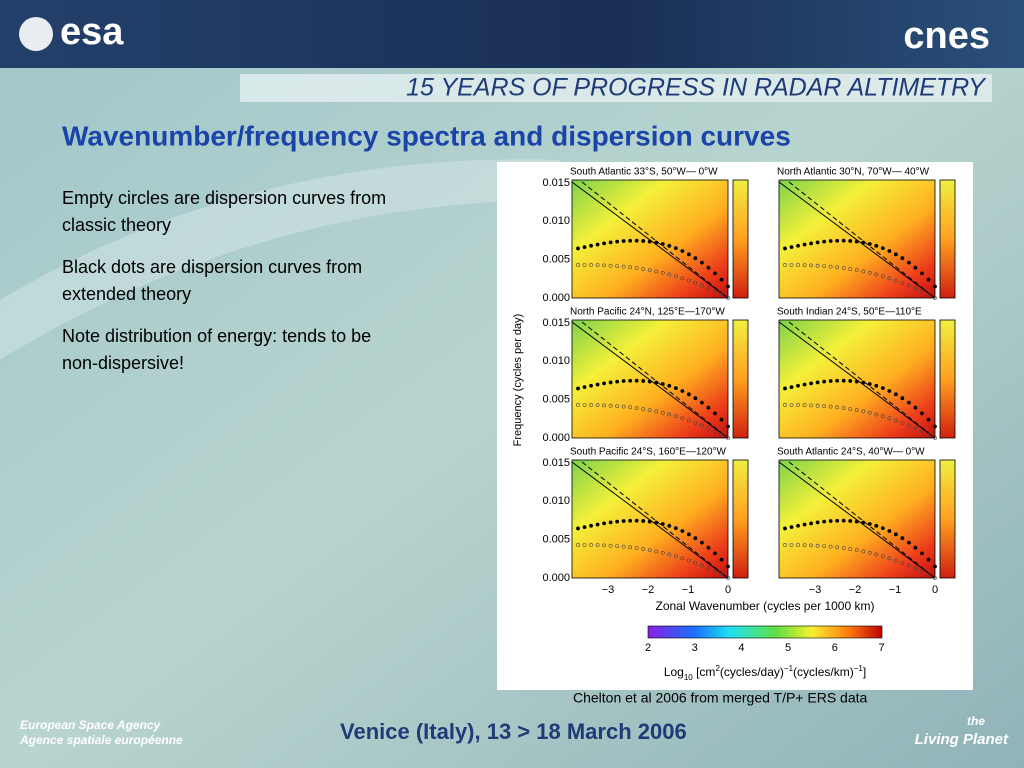 The height and width of the screenshot is (768, 1024). What do you see at coordinates (765, 673) in the screenshot?
I see `colorbar-label: Log10 [cm2(cycles/day)−1(cycles/km)−1]` at bounding box center [765, 673].